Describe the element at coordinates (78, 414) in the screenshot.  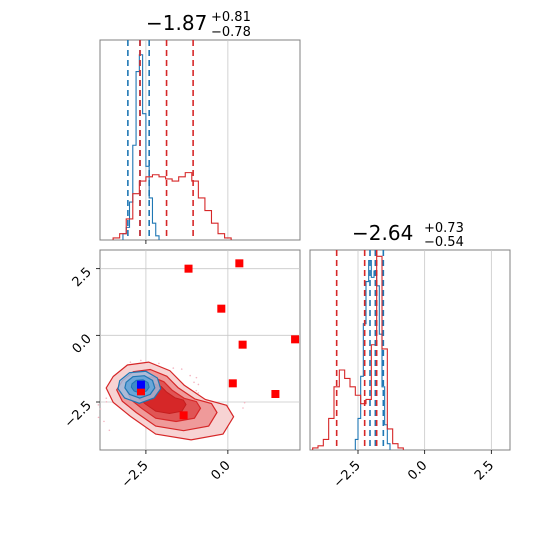
I see `y-tick-label: −2.5` at that location.